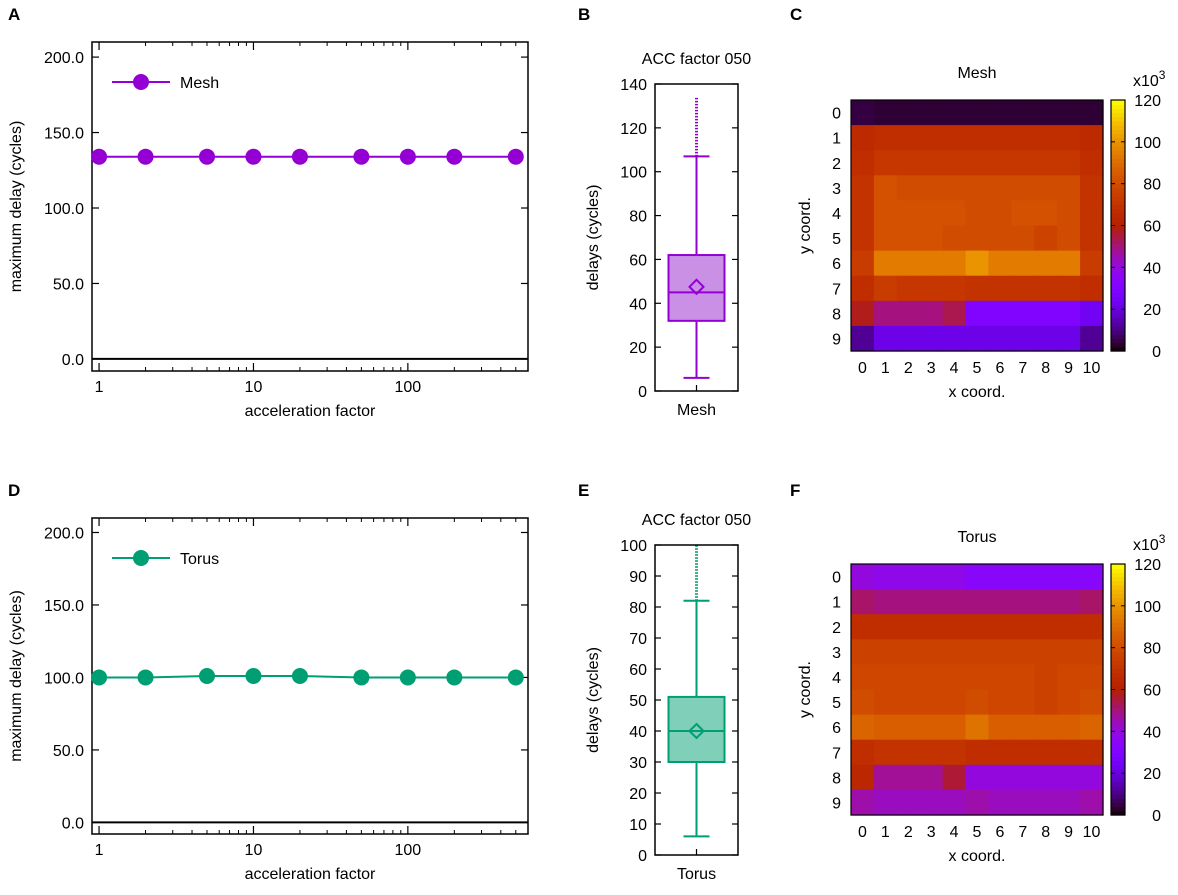 The width and height of the screenshot is (1178, 895). I want to click on colorbar-tick-label: 120, so click(1147, 565).